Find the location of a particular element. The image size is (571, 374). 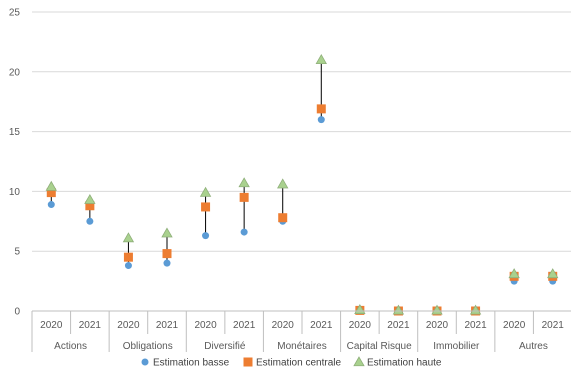

y-tick-label: 15 is located at coordinates (15, 132).